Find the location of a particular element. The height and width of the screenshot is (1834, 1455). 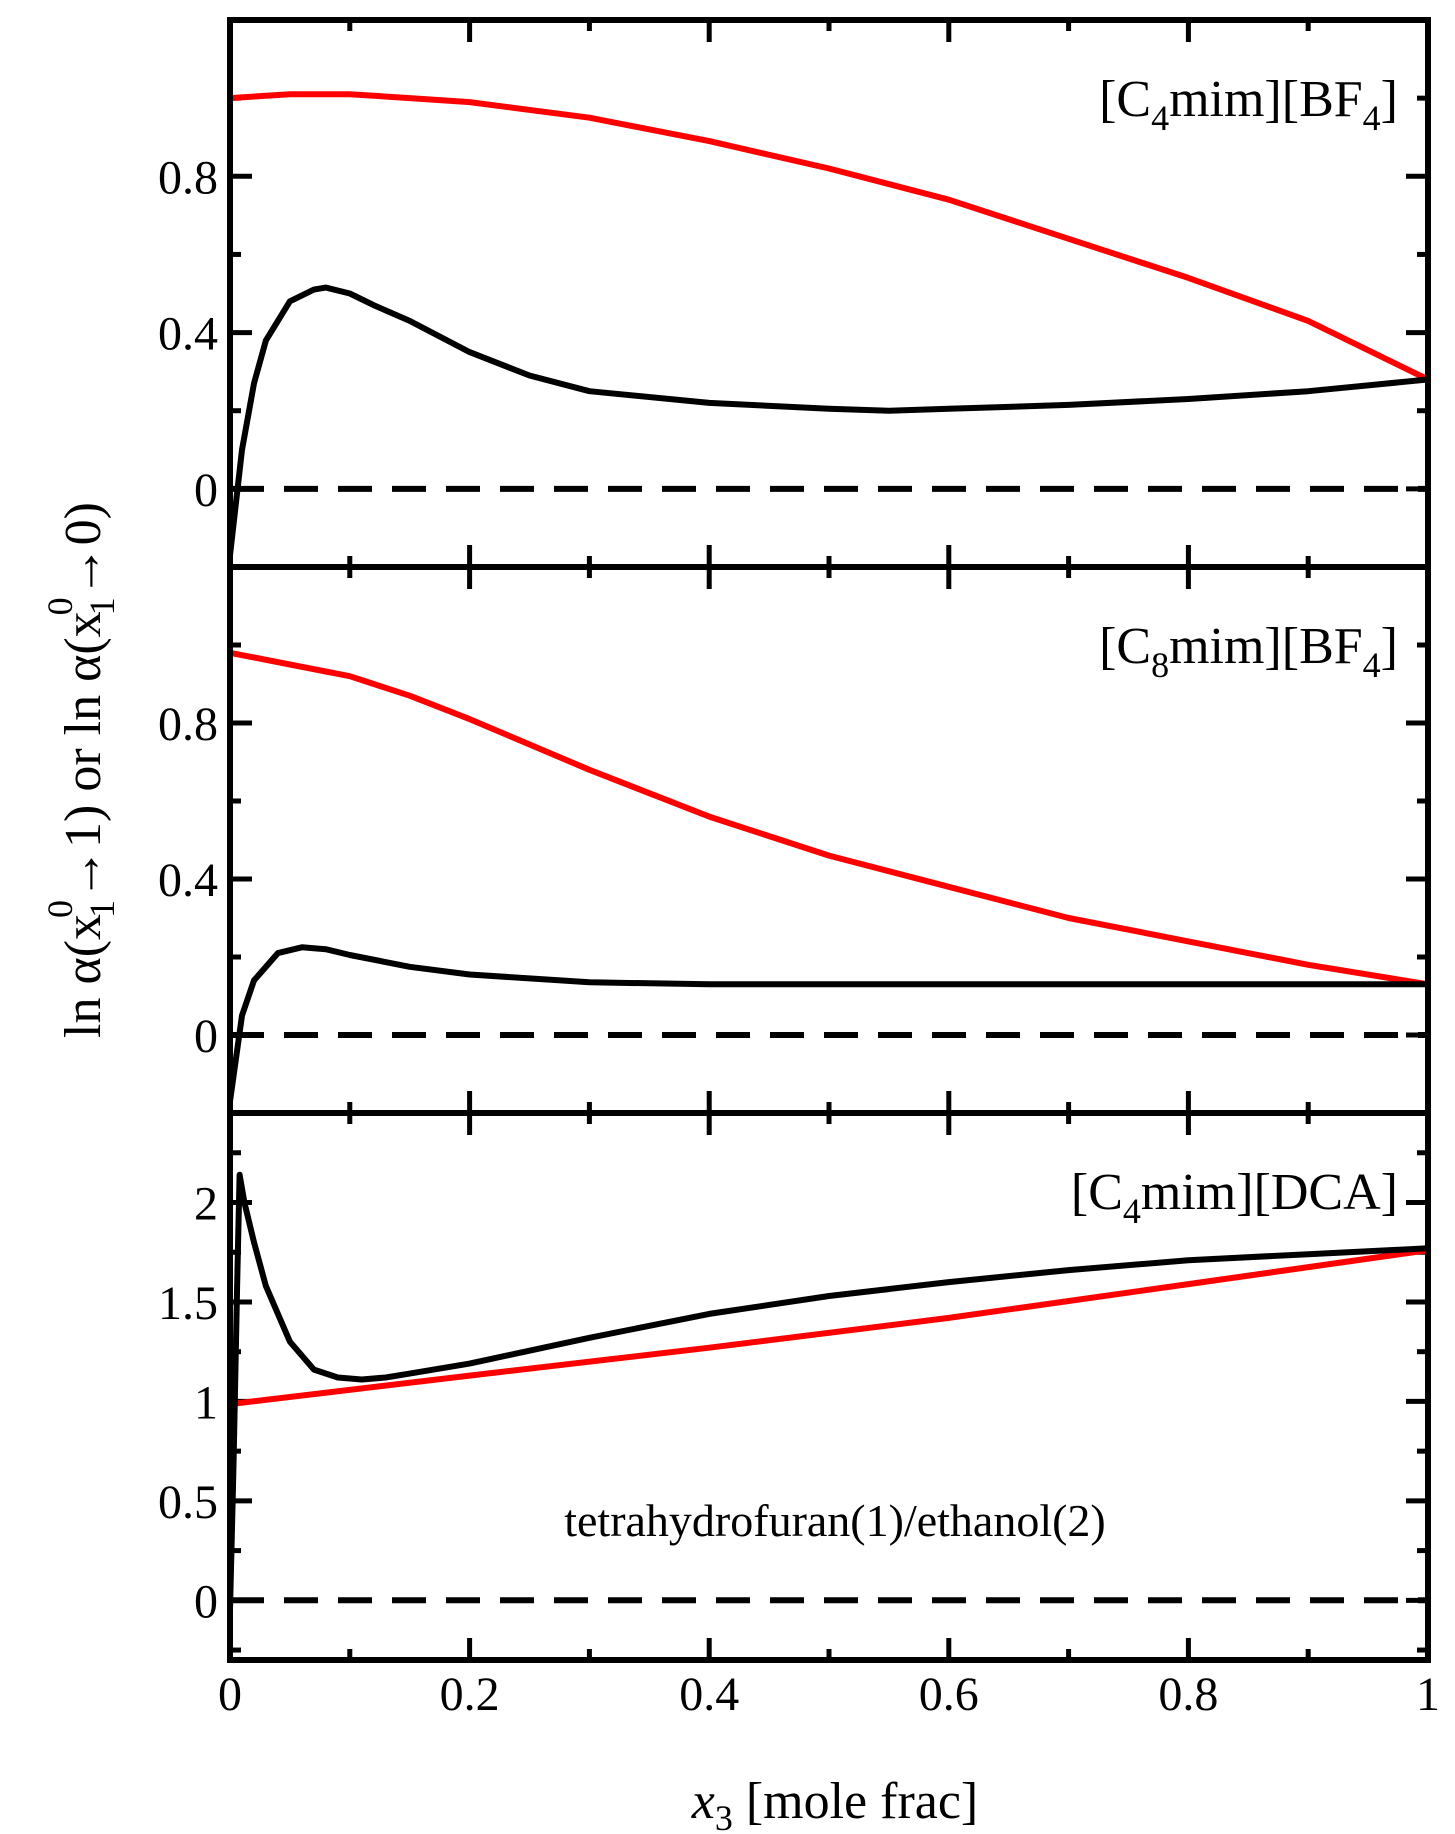

y-axis-label-part1: ln α(x is located at coordinates (83, 976).